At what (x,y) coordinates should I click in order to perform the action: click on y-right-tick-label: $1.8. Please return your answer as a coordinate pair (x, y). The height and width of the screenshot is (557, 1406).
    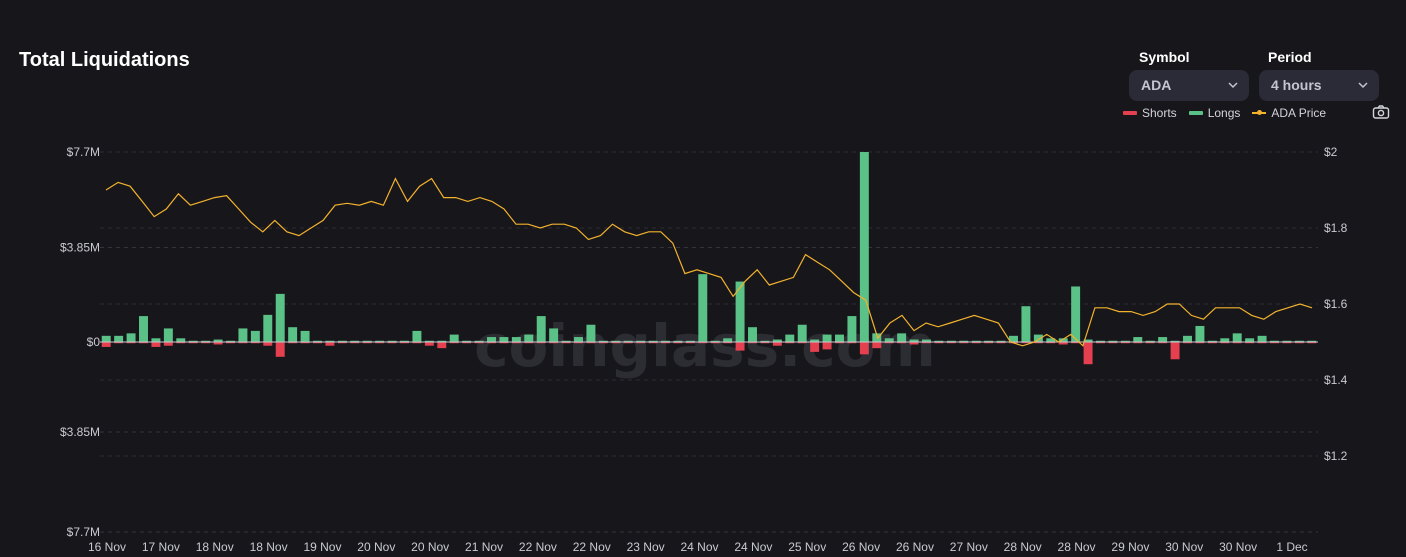
    Looking at the image, I should click on (1336, 228).